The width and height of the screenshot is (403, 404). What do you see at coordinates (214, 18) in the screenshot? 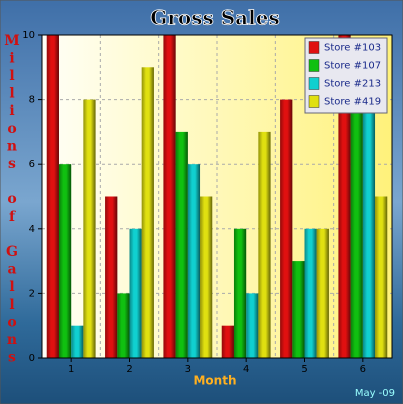
I see `chart-title: Gross Sales` at bounding box center [214, 18].